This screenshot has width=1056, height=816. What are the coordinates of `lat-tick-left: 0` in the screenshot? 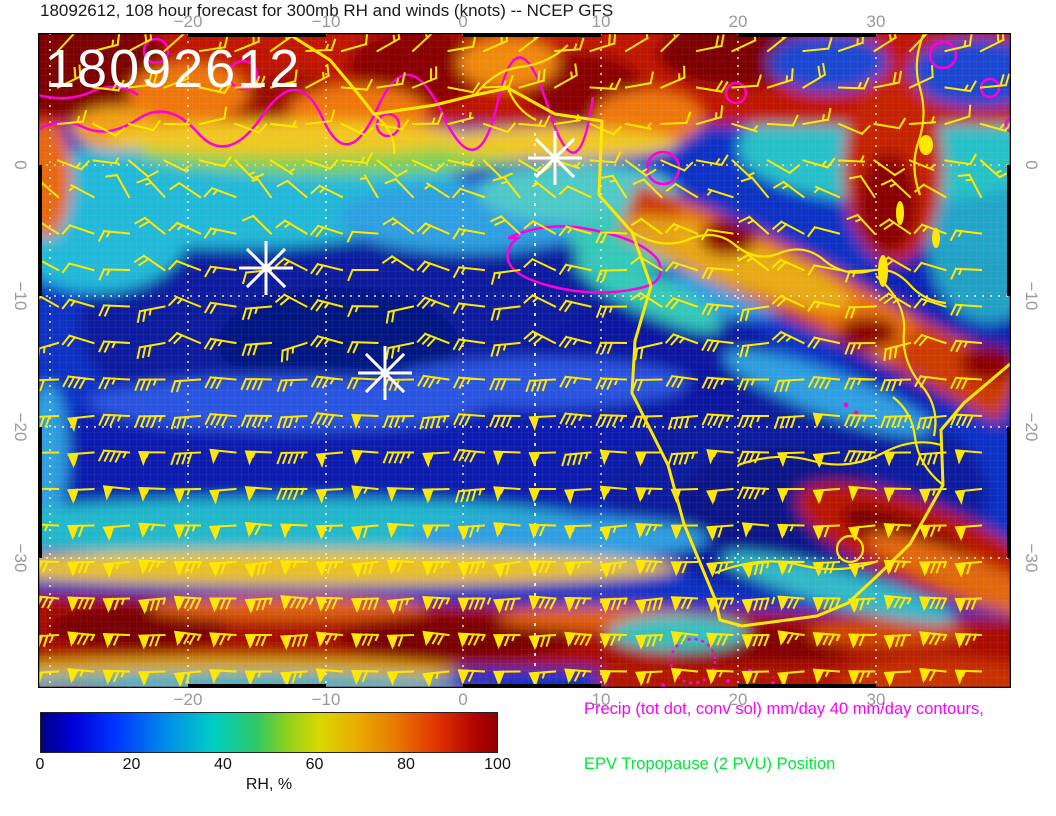 It's located at (20, 165).